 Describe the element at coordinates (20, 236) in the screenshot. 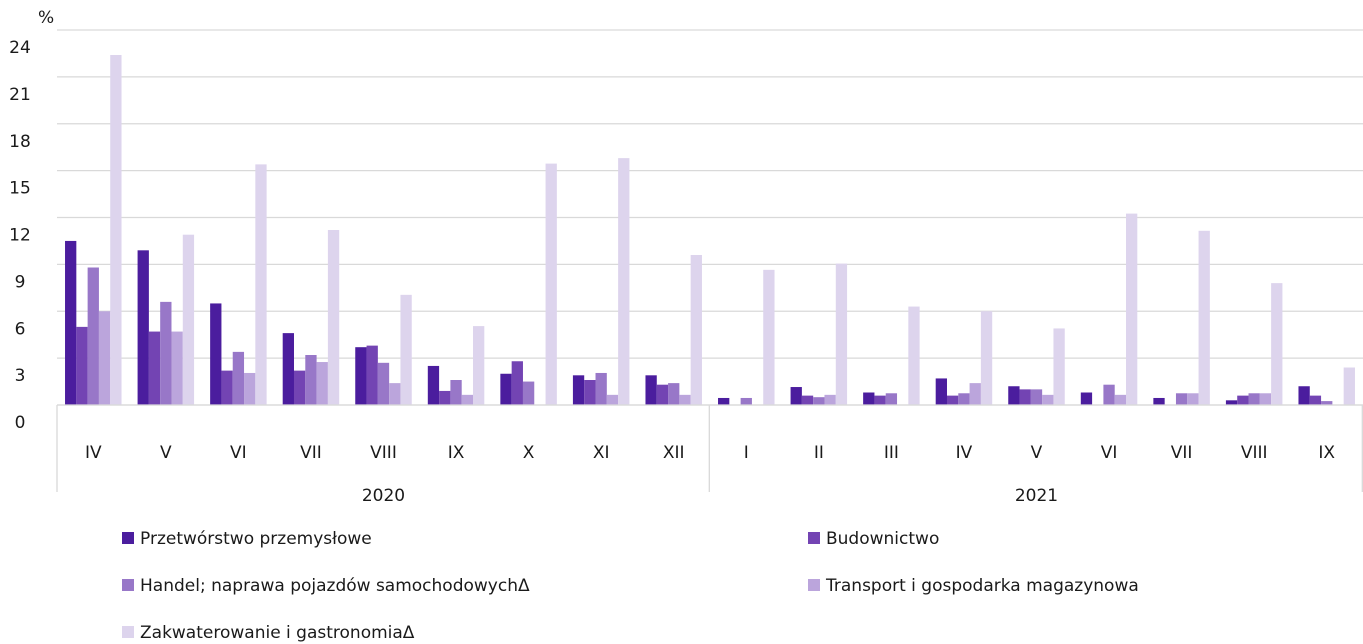

I see `y-tick-label: 12` at that location.